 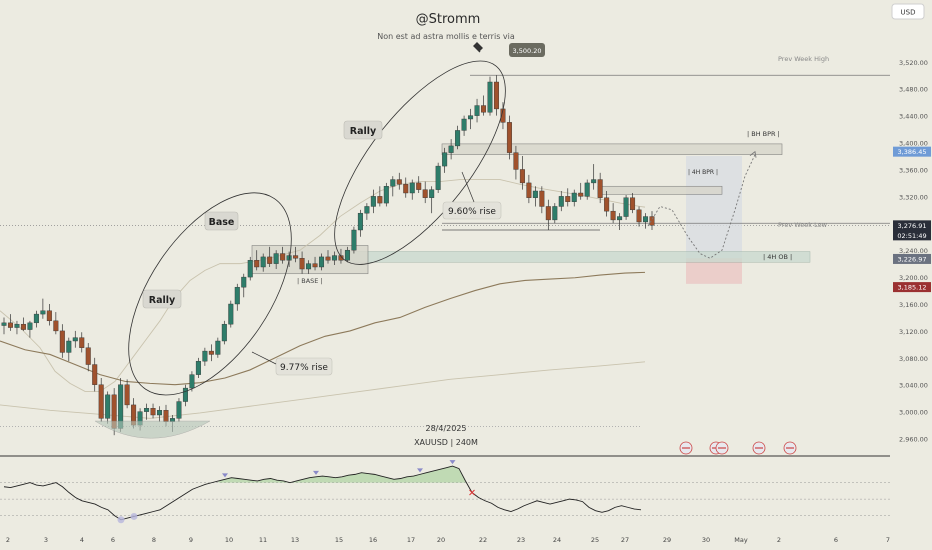 What do you see at coordinates (667, 540) in the screenshot?
I see `x-tick-label: 29` at bounding box center [667, 540].